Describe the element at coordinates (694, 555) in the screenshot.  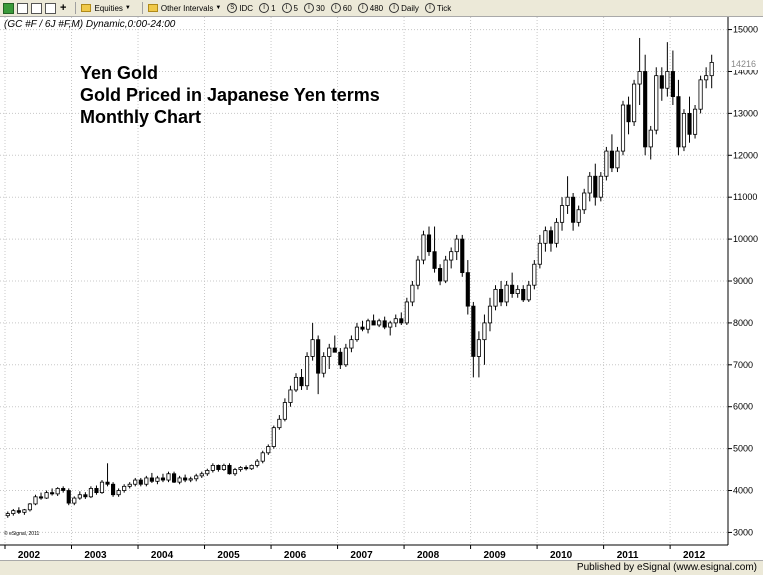
I see `x-tick-label: 2012` at that location.